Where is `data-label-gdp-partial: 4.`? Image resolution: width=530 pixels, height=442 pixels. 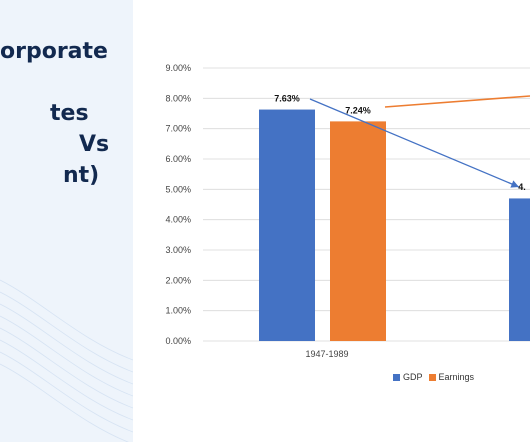
data-label-gdp-partial: 4. is located at coordinates (522, 187).